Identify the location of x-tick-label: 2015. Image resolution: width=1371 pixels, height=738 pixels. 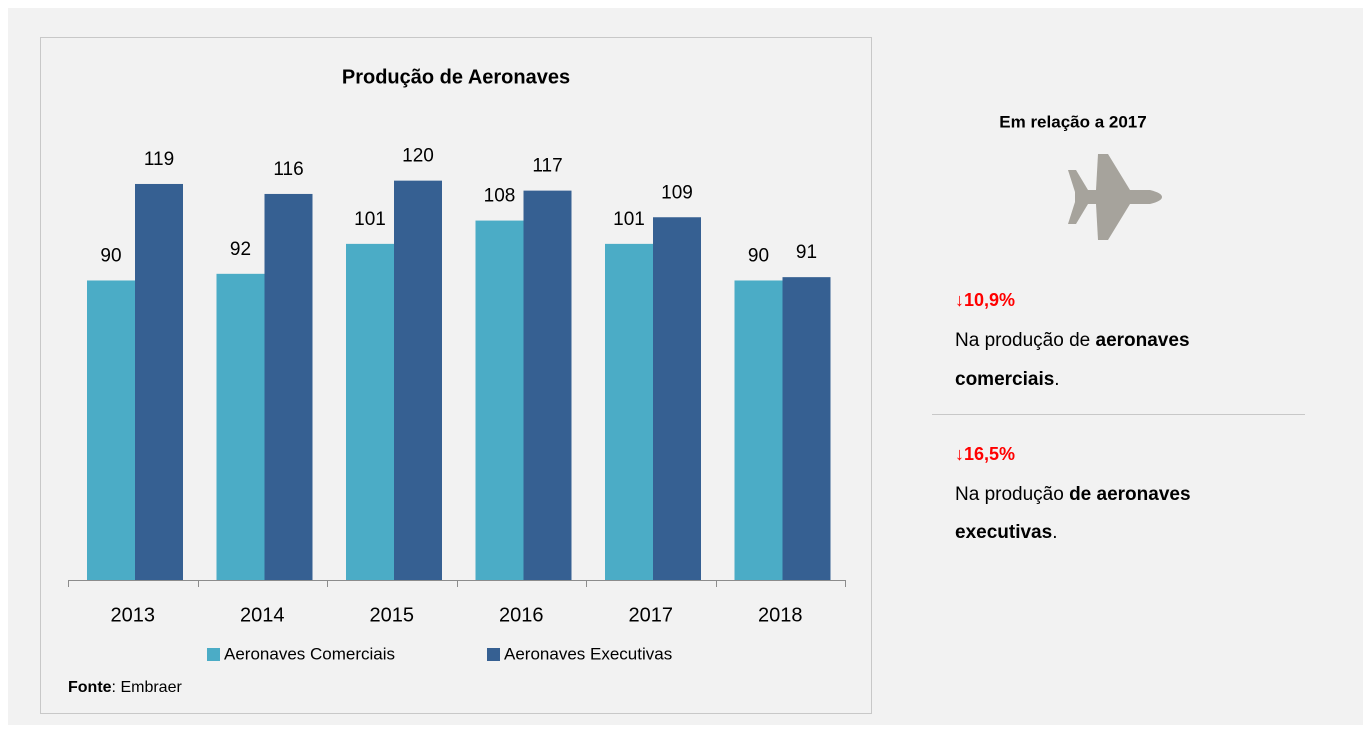
(392, 615).